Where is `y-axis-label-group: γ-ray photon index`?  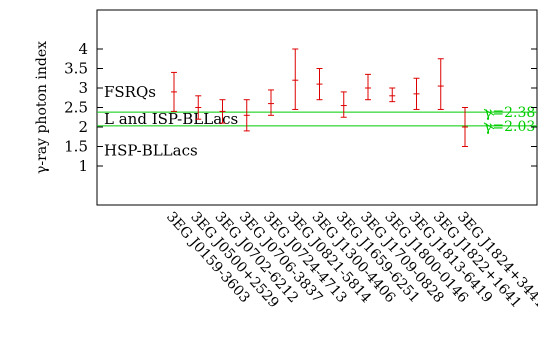
y-axis-label-group: γ-ray photon index is located at coordinates (42, 107).